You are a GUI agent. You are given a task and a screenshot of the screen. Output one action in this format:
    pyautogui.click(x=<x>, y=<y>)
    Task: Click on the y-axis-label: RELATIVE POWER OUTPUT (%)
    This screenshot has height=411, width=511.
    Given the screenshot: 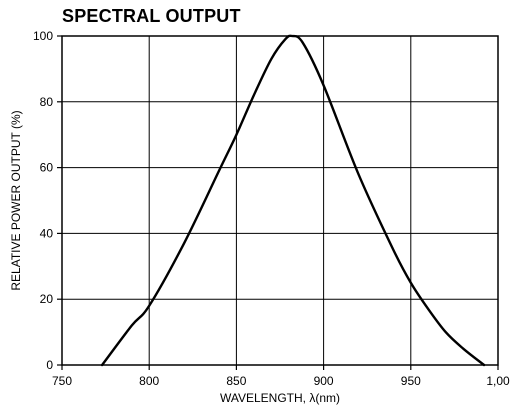 What is the action you would take?
    pyautogui.click(x=16, y=200)
    